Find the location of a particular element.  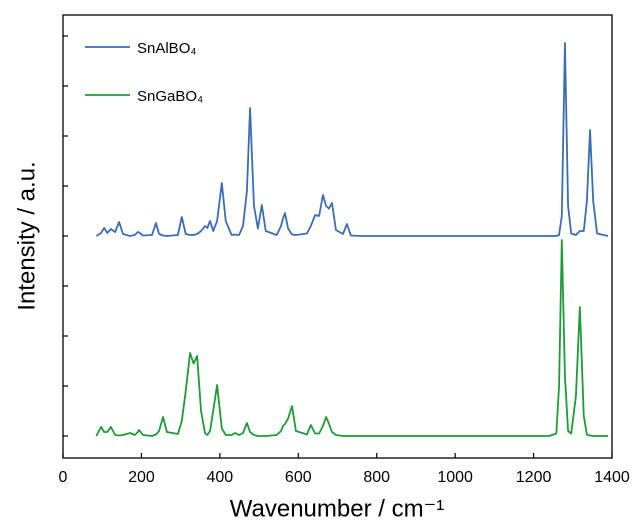

x-axis-label: Wavenumber / cm⁻¹ is located at coordinates (337, 508).